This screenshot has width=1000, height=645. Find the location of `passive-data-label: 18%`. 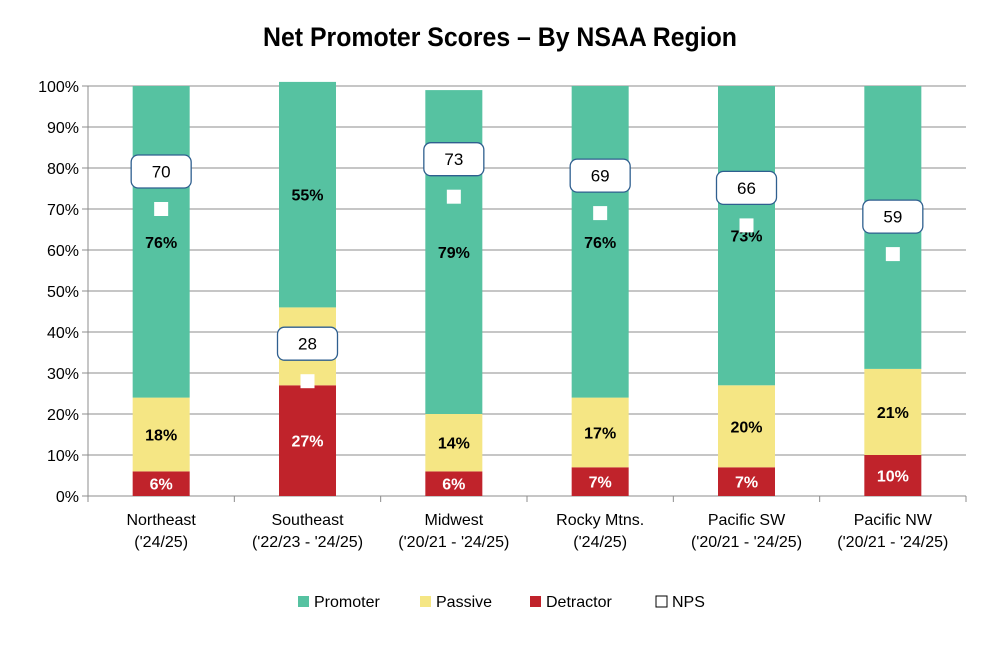

passive-data-label: 18% is located at coordinates (161, 436).